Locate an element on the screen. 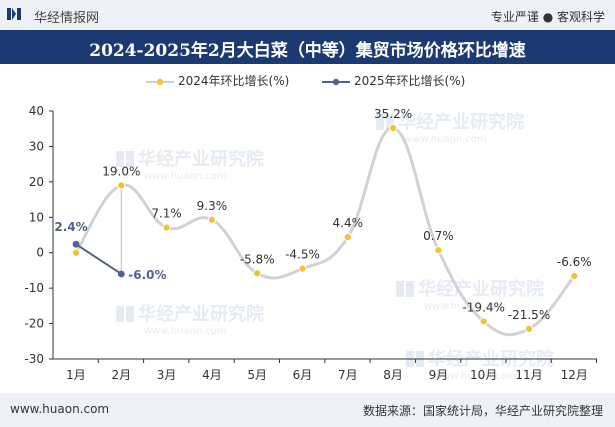  data-label-2024: 9.3% is located at coordinates (212, 206).